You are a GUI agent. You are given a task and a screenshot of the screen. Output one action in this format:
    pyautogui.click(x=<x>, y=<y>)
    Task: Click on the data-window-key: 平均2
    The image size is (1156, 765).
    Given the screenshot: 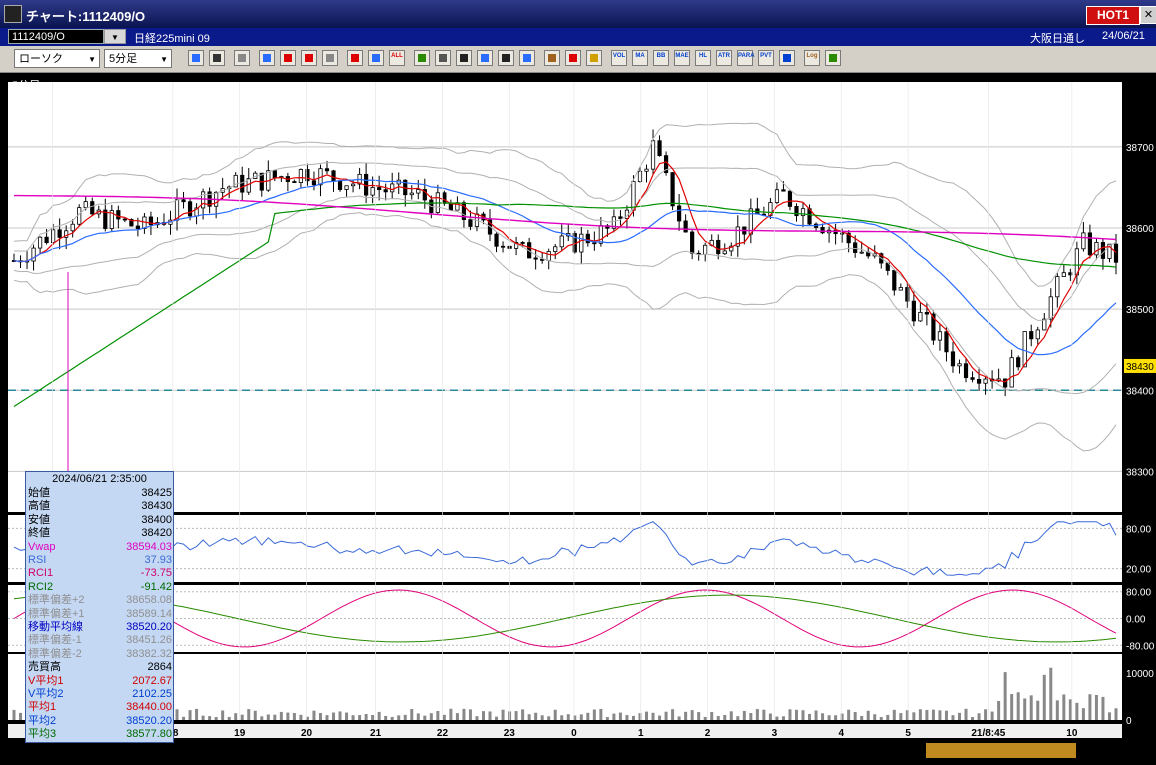 What is the action you would take?
    pyautogui.click(x=42, y=720)
    